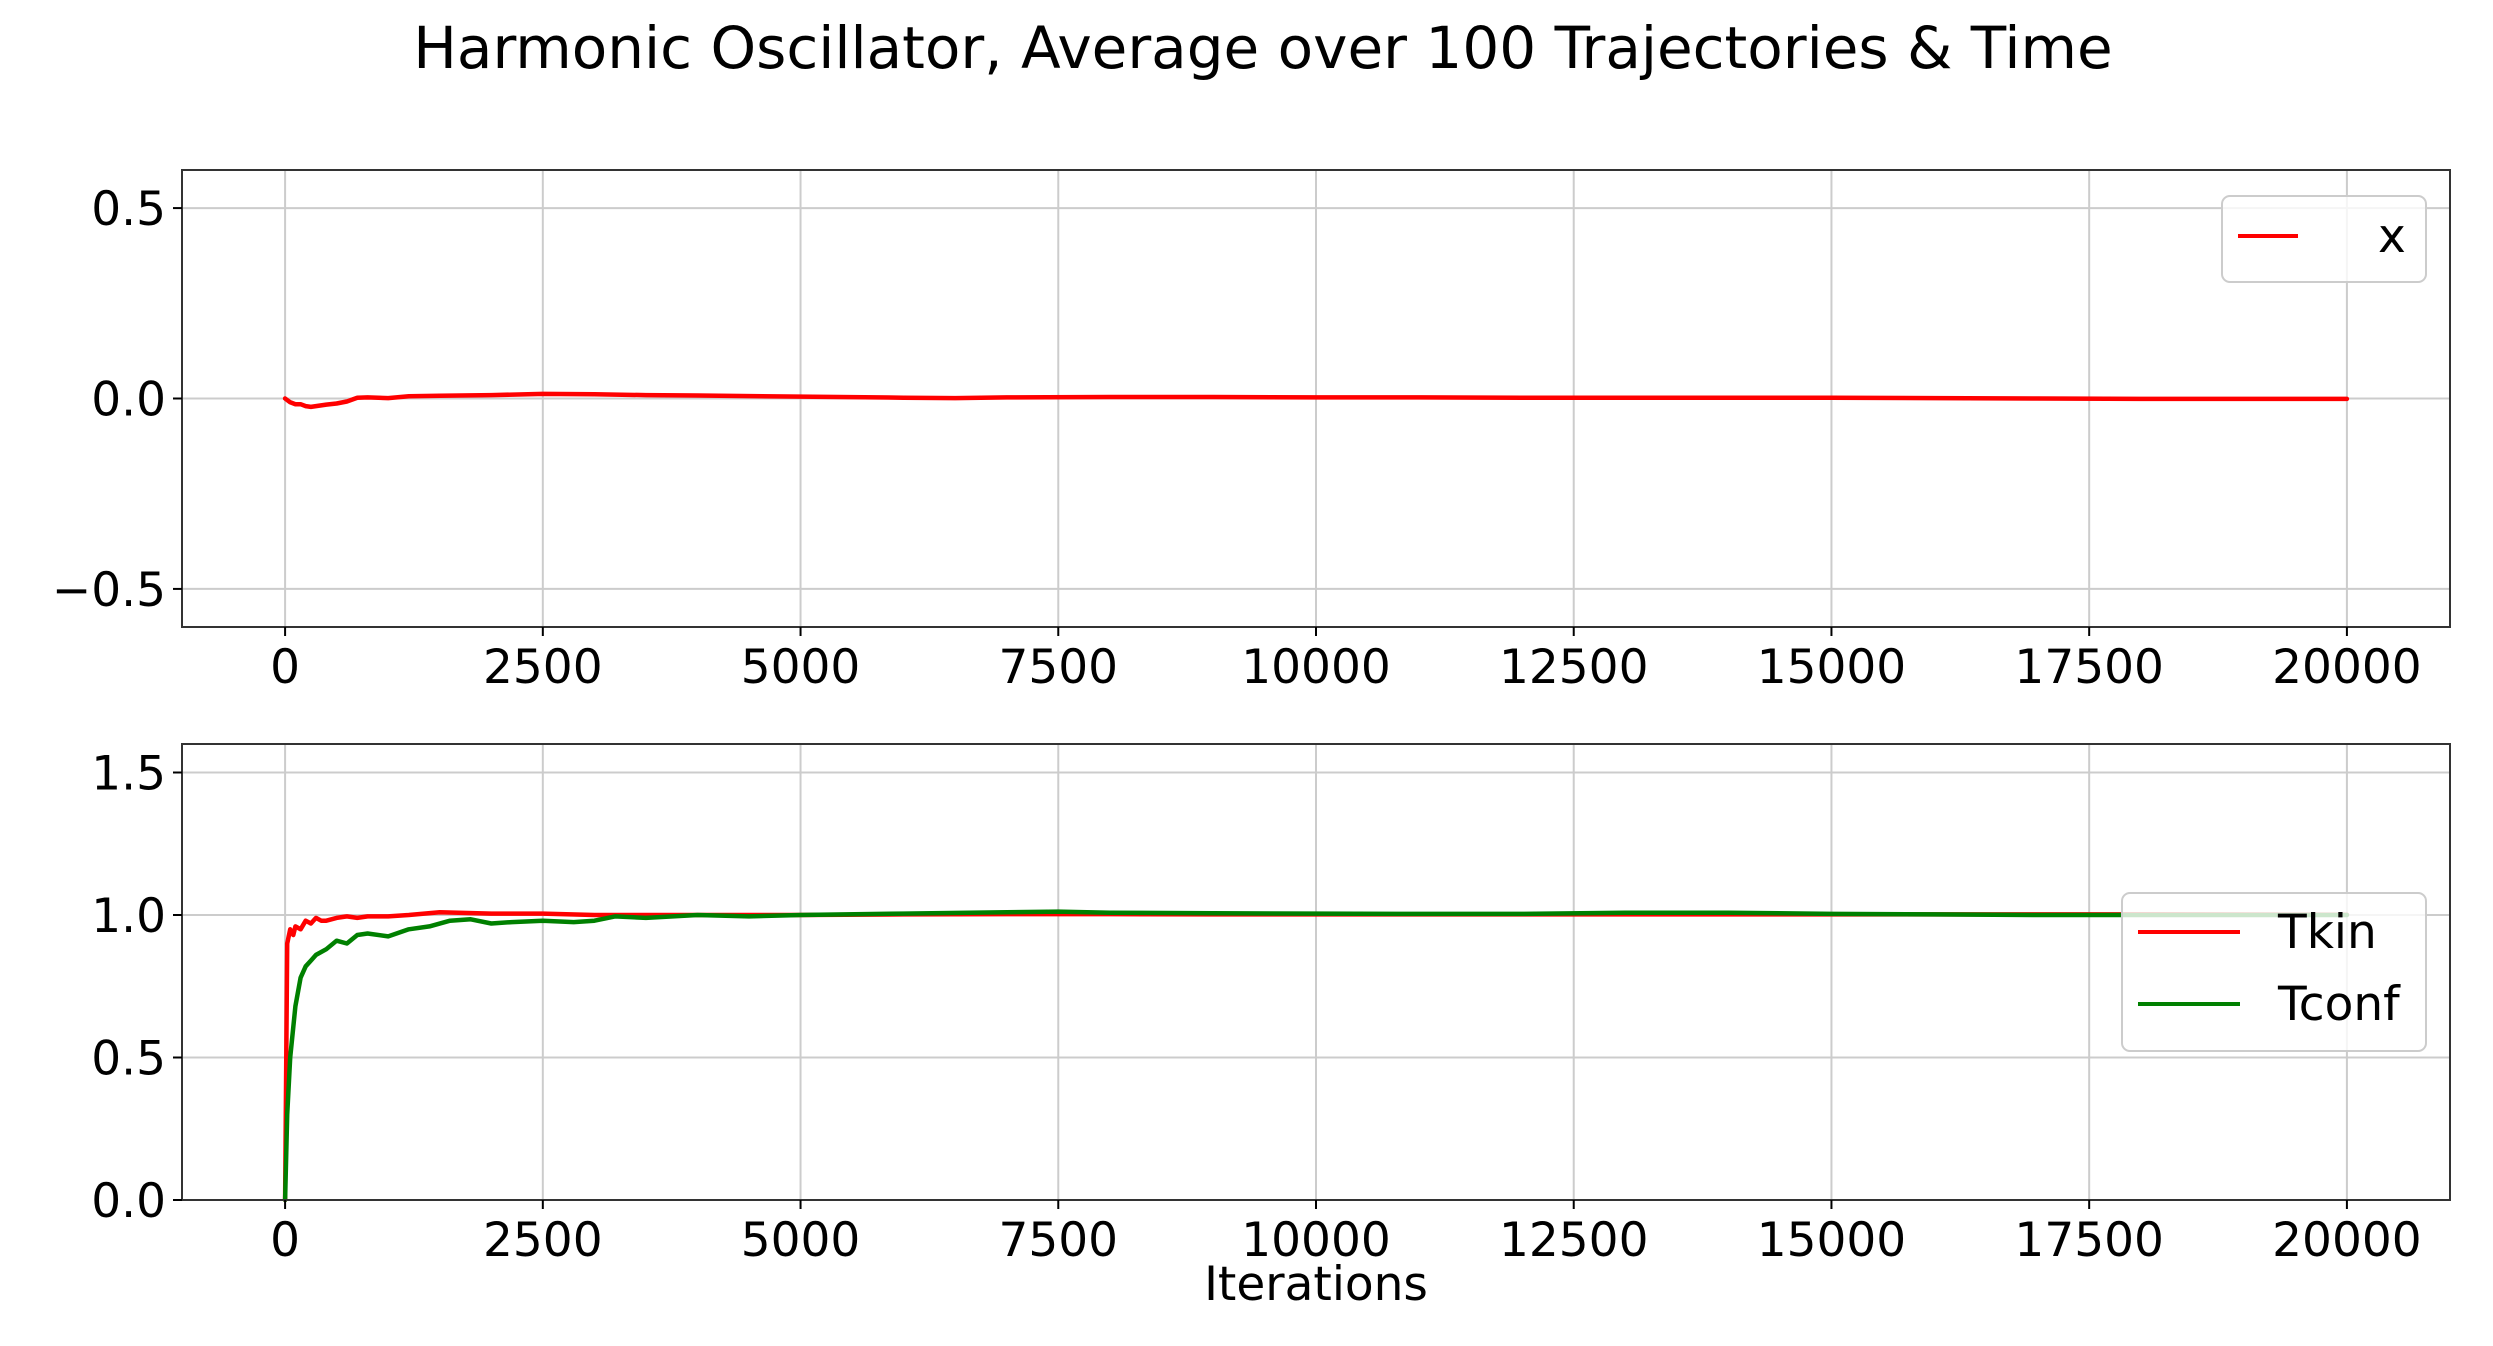 This screenshot has height=1346, width=2493. I want to click on y-tick-label: 1.5, so click(128, 774).